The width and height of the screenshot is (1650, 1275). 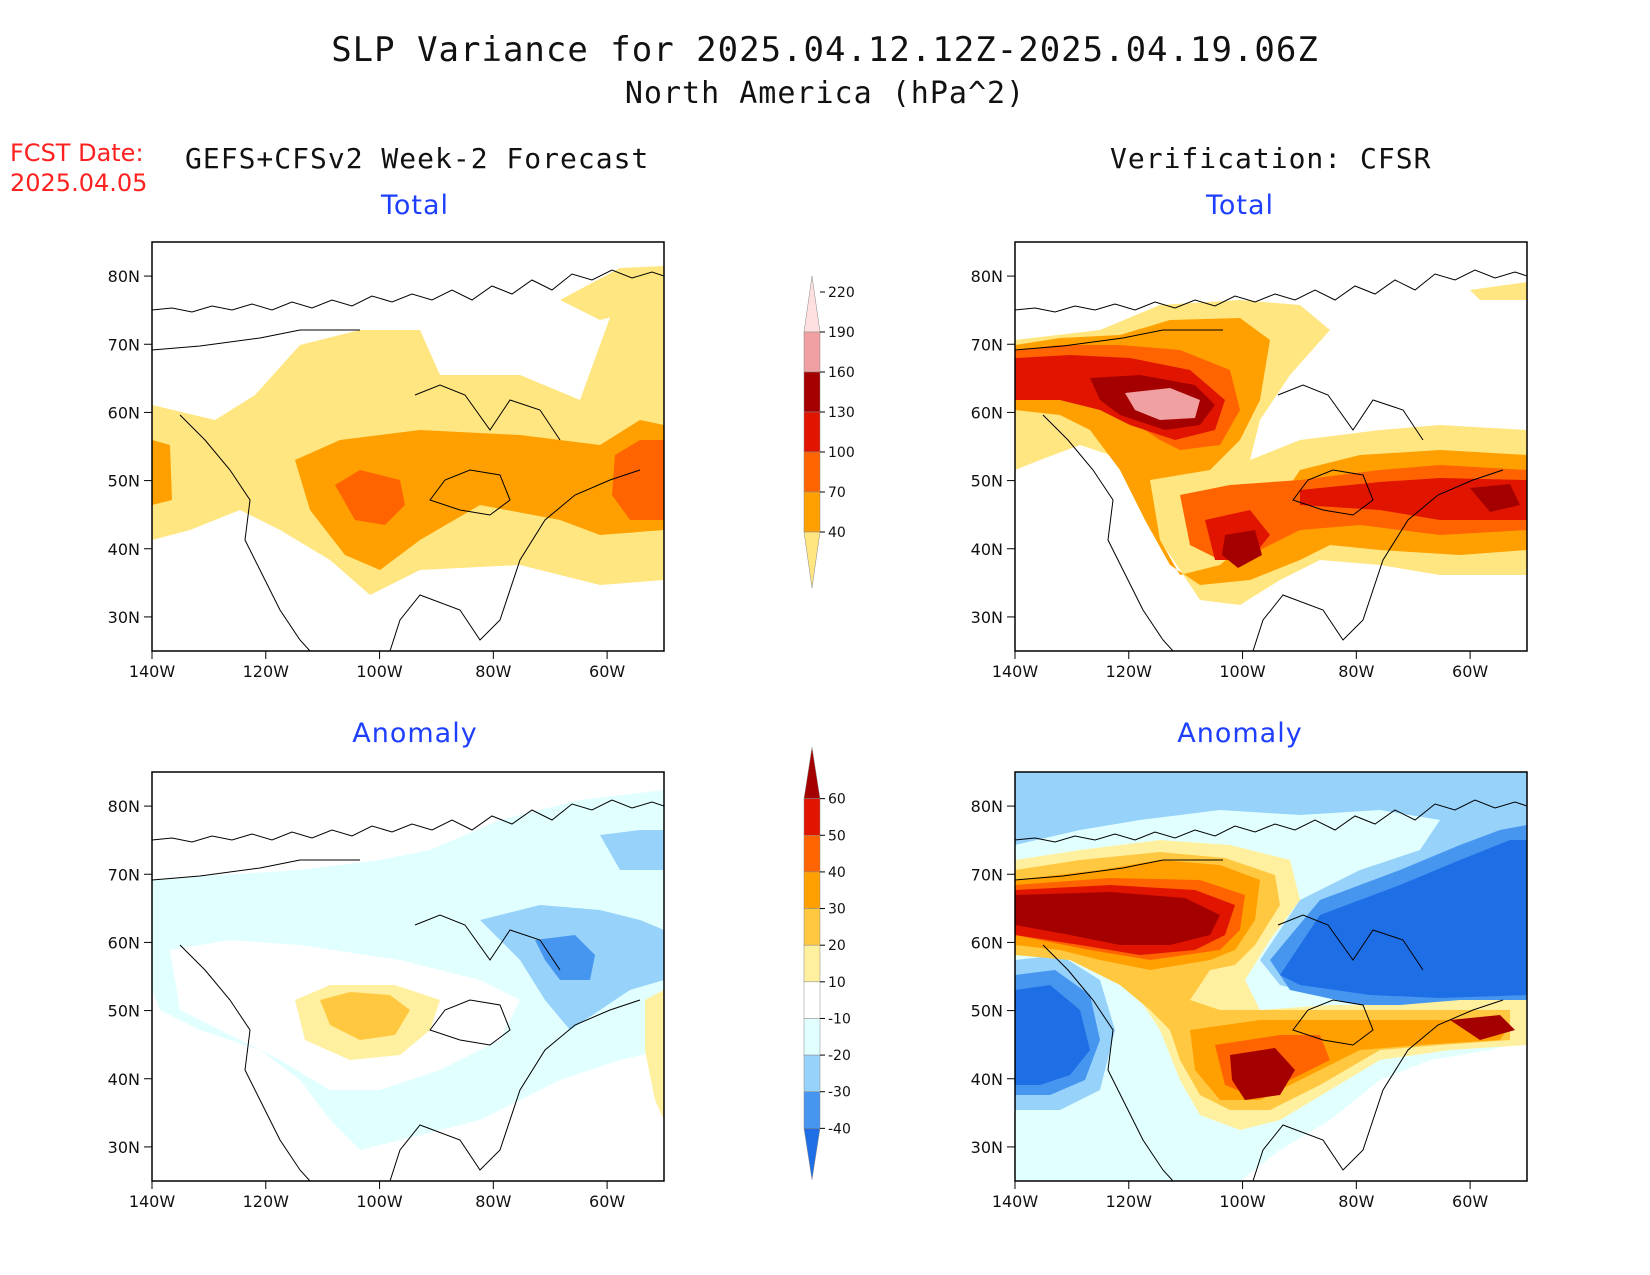 I want to click on v-shade-130-160-e, so click(x=1413, y=499).